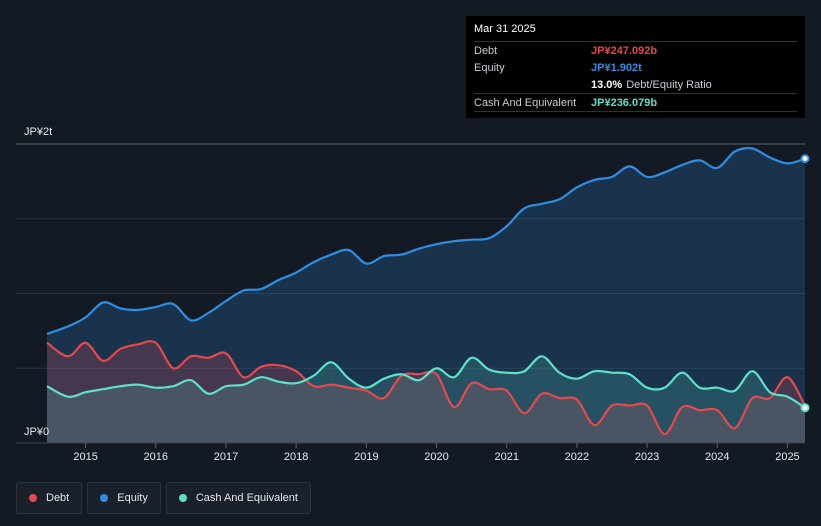 The width and height of the screenshot is (821, 526). I want to click on x-tick-label: 2021, so click(506, 457).